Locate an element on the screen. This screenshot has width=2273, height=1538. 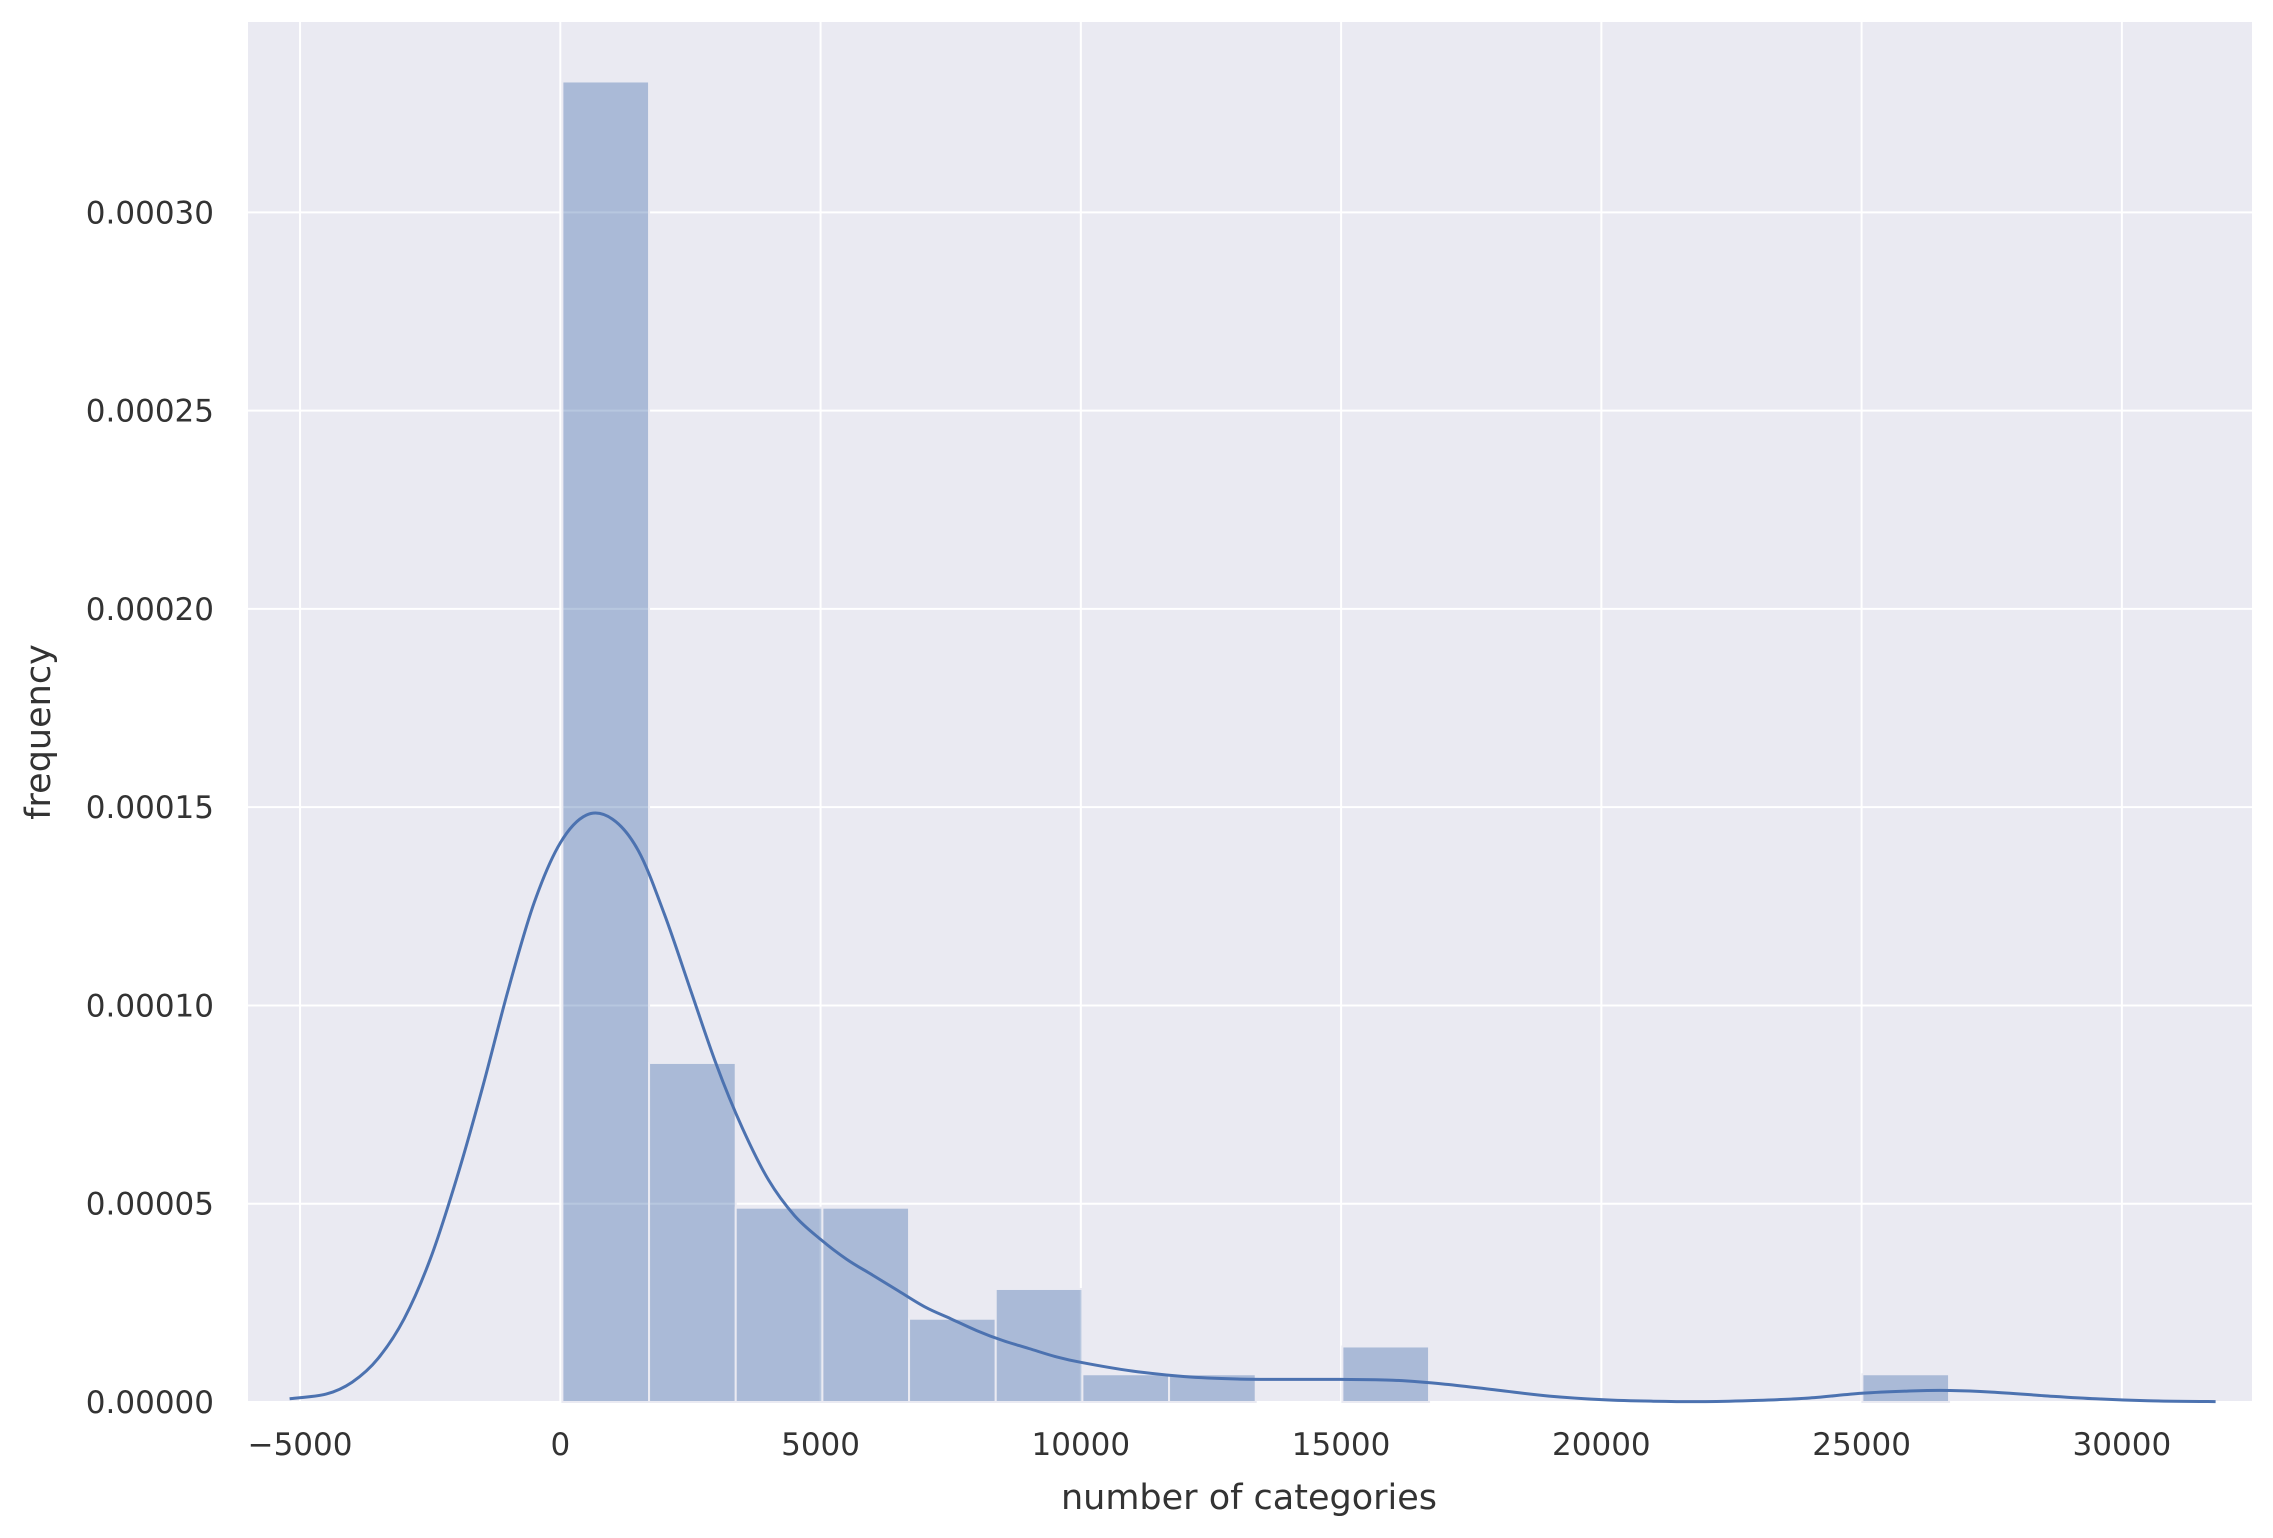
x-tick-labels: −5000 0 5000 10000 15000 20000 25000 30000 is located at coordinates (1210, 1445).